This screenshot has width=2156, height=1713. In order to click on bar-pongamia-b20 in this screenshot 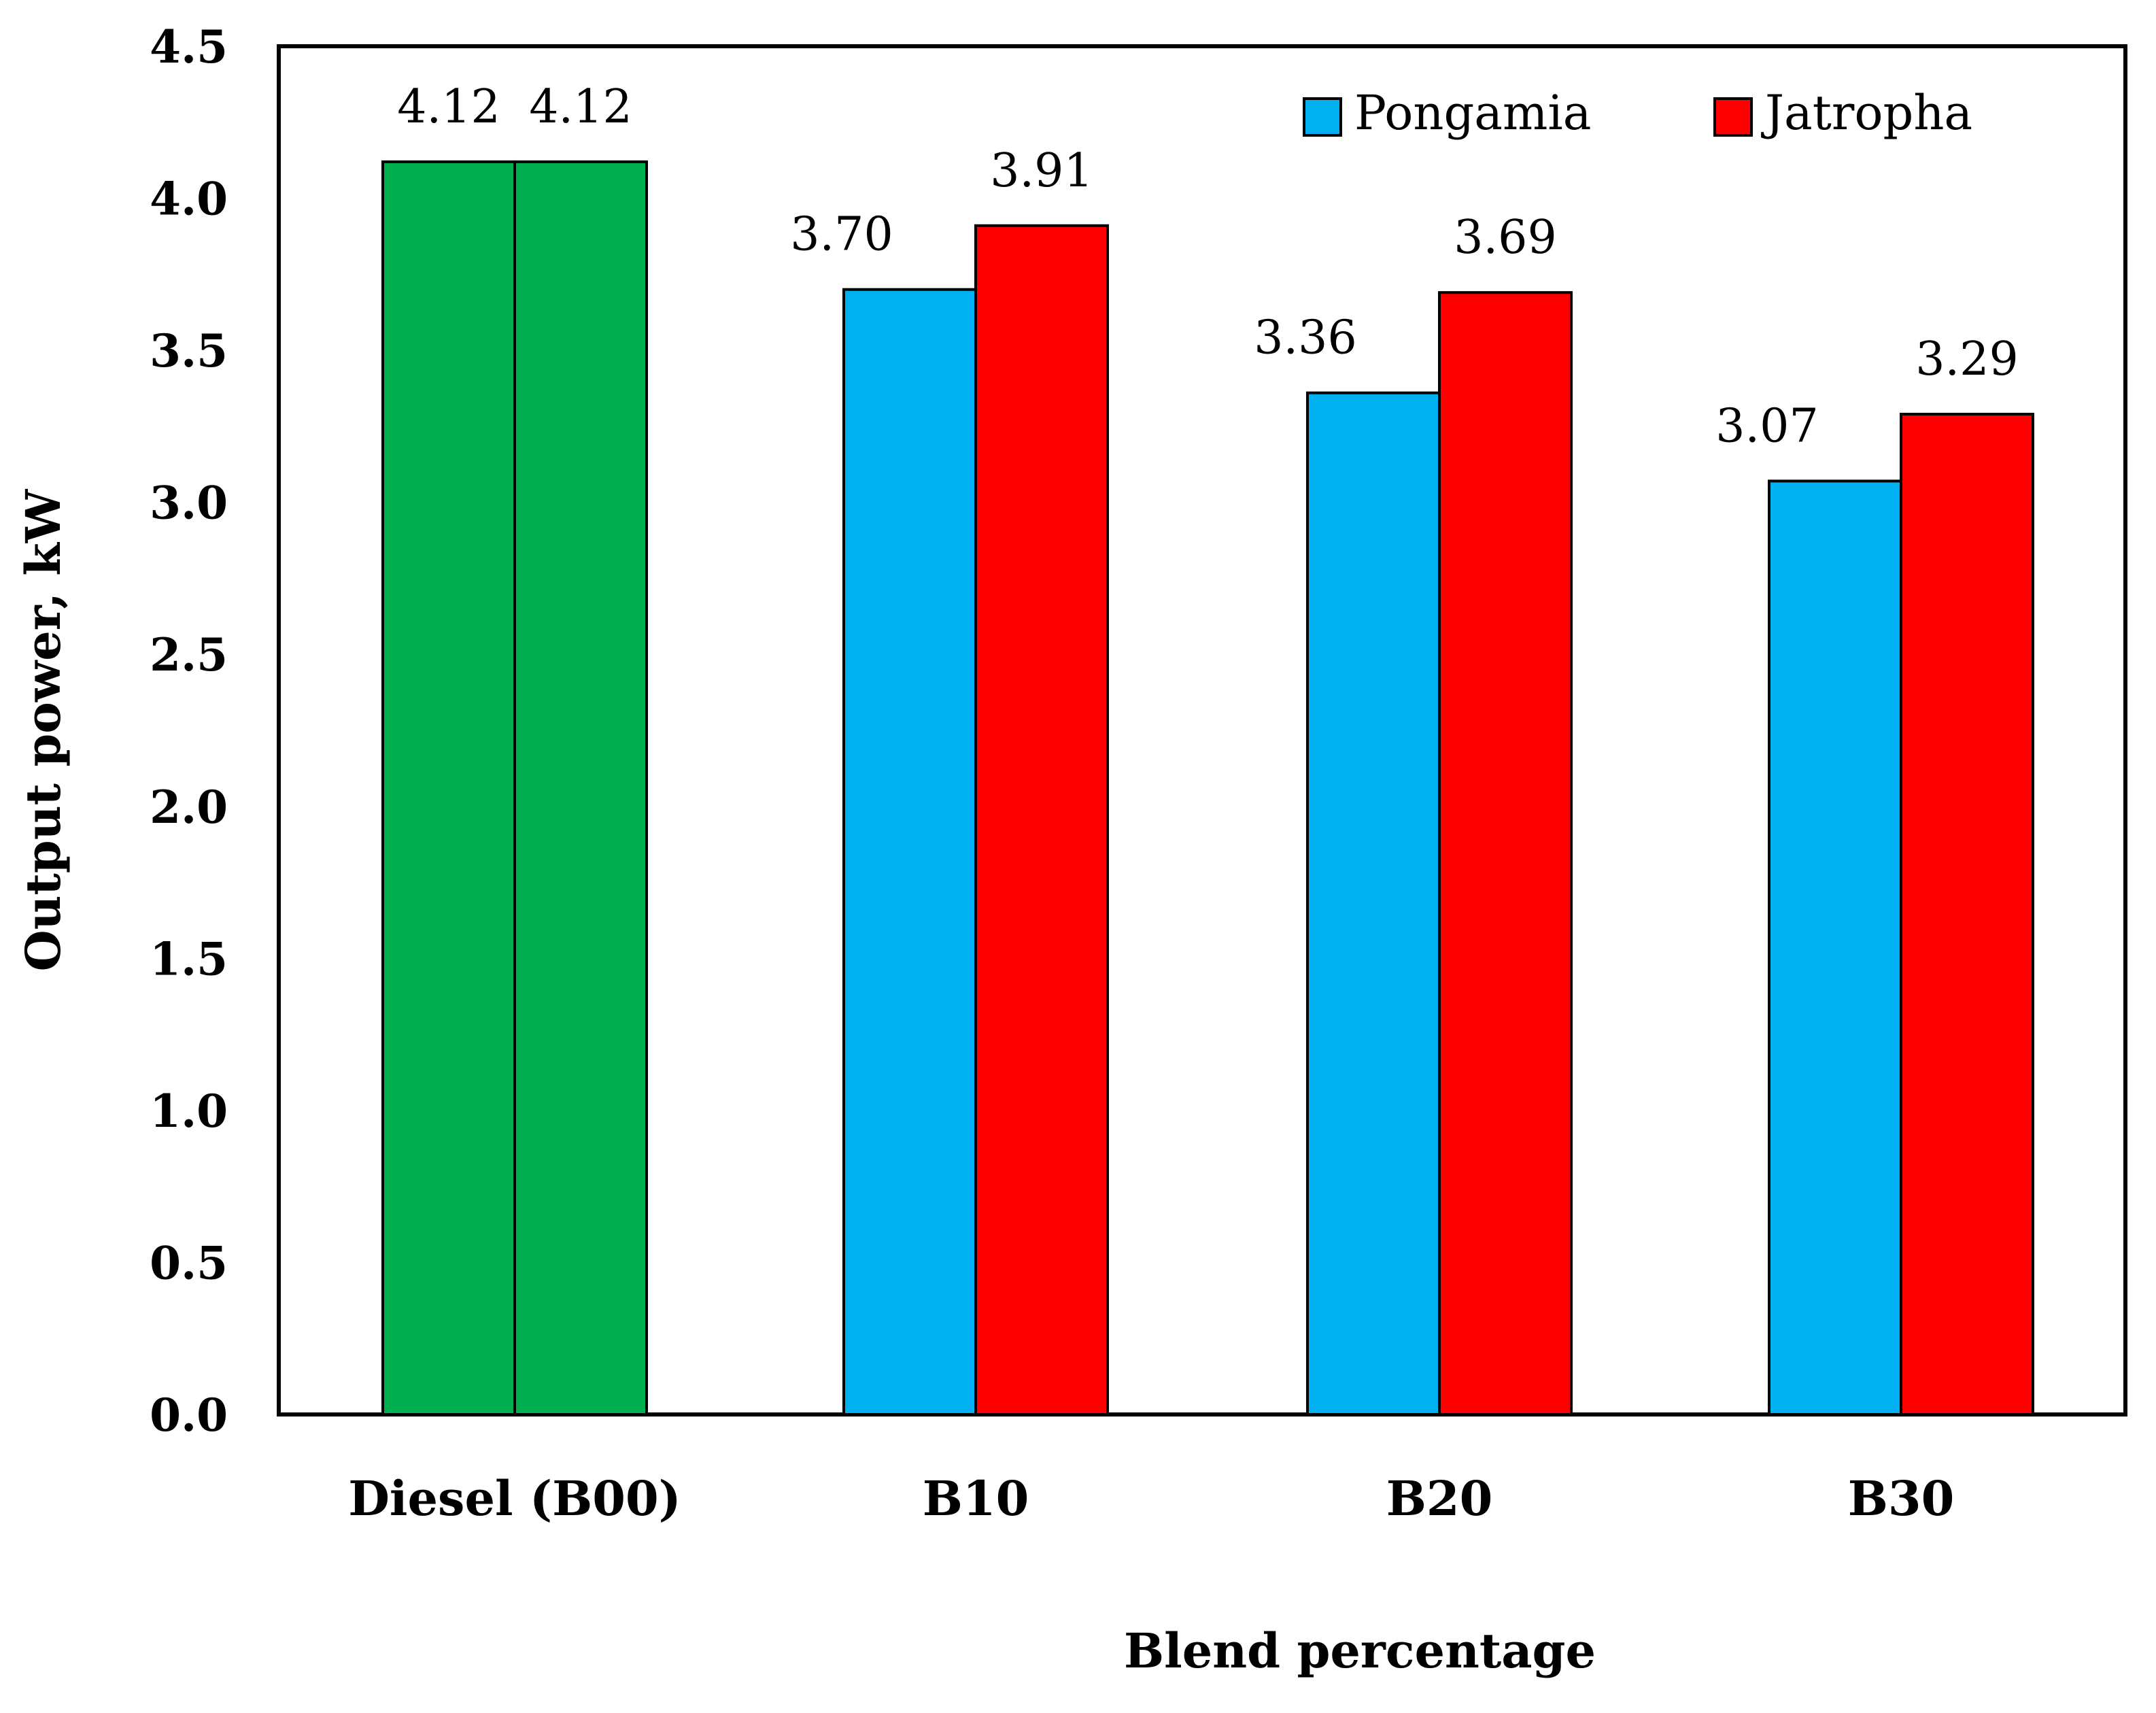, I will do `click(1373, 903)`.